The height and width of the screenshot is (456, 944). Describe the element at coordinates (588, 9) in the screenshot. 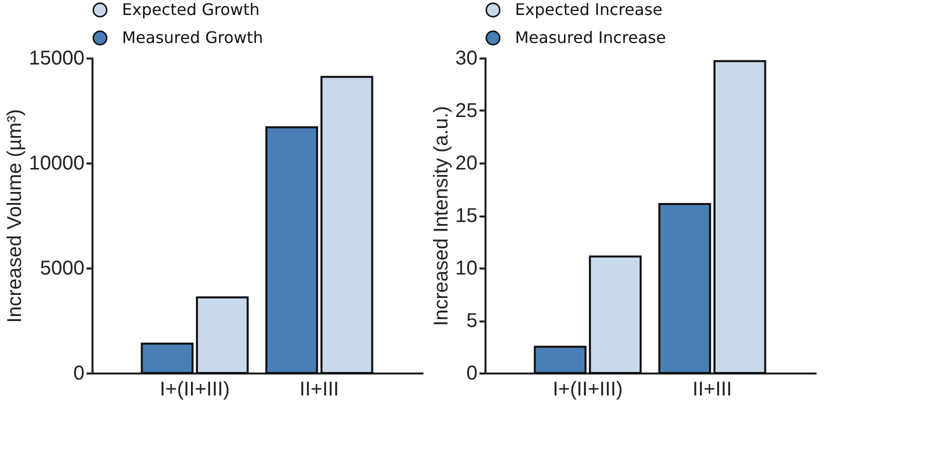

I see `legend-label: Expected Increase` at that location.